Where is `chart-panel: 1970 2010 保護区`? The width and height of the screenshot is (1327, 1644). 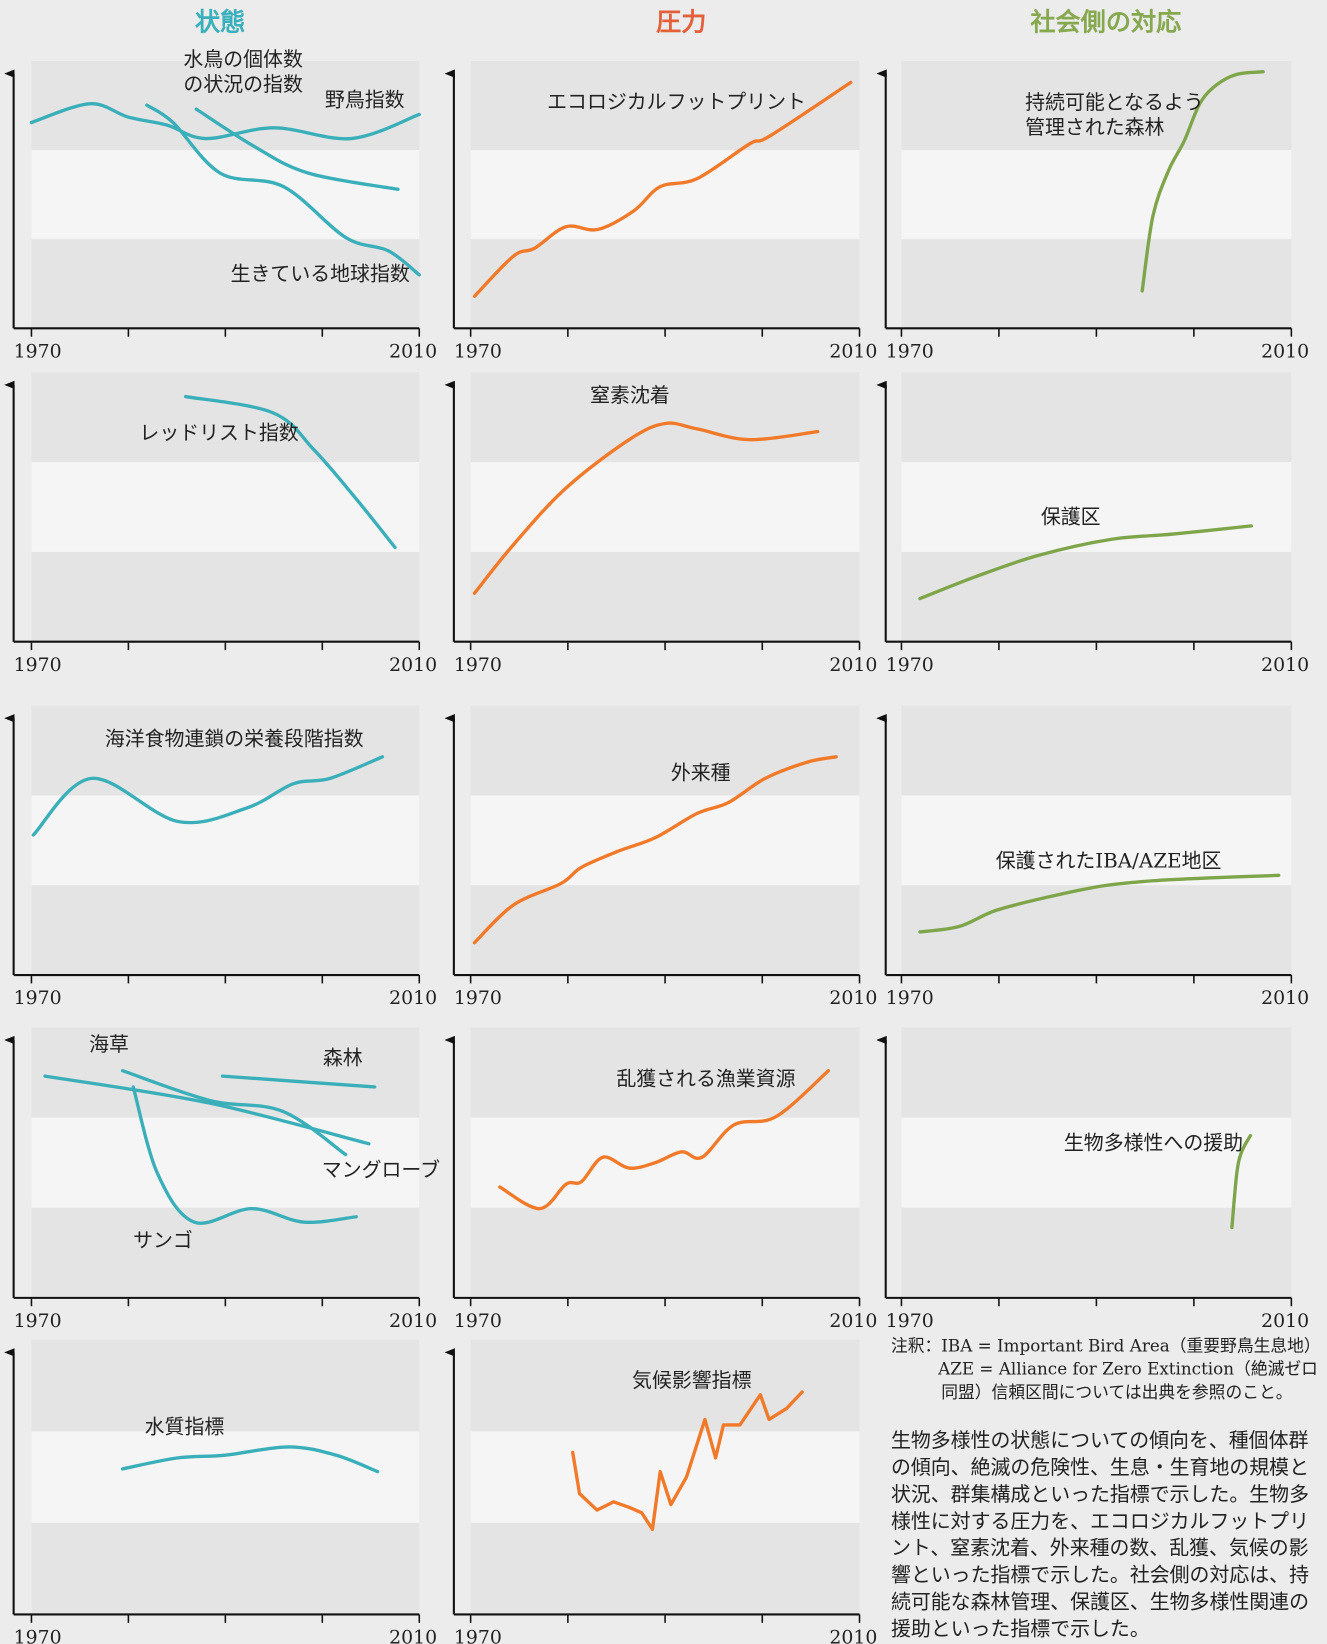 chart-panel: 1970 2010 保護区 is located at coordinates (1092, 524).